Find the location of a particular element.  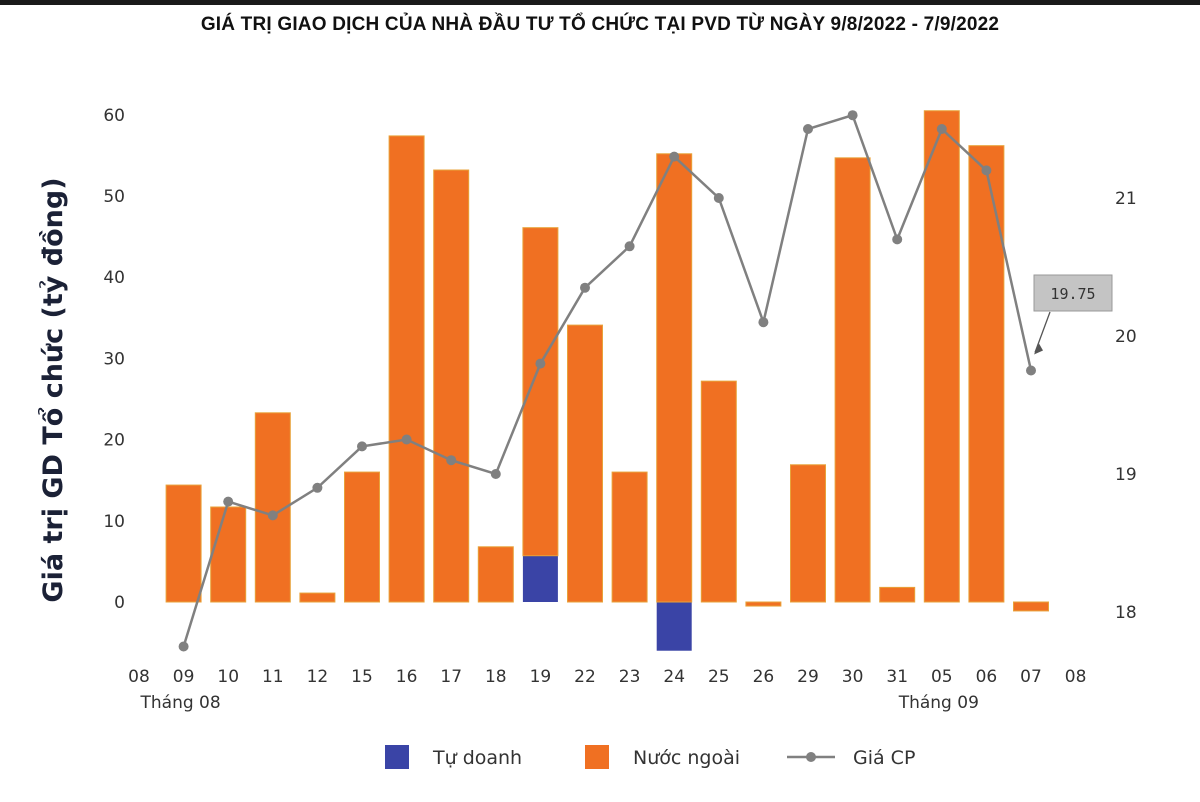

bar-nước-ngoài-25 is located at coordinates (718, 491).